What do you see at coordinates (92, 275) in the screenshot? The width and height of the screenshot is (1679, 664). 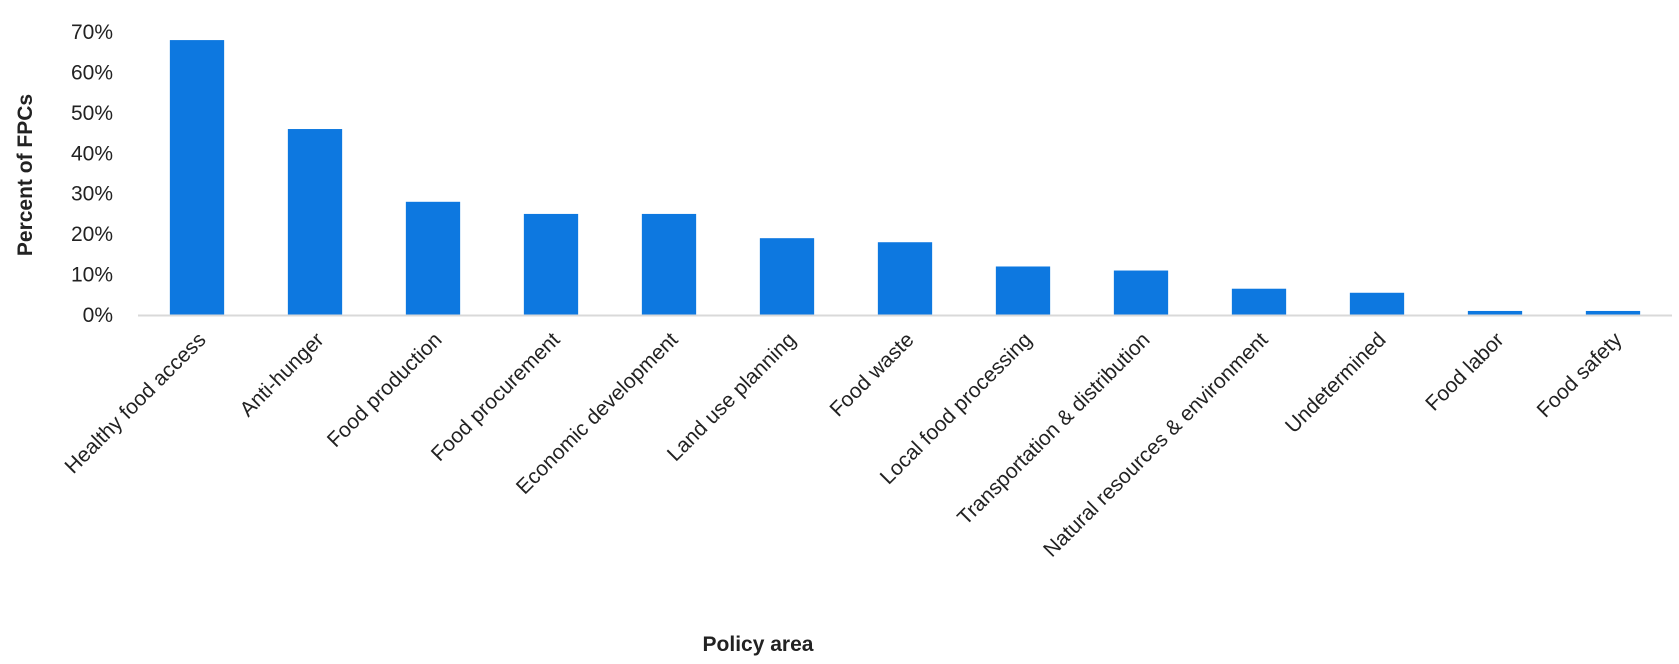 I see `y-tick-label: 10%` at bounding box center [92, 275].